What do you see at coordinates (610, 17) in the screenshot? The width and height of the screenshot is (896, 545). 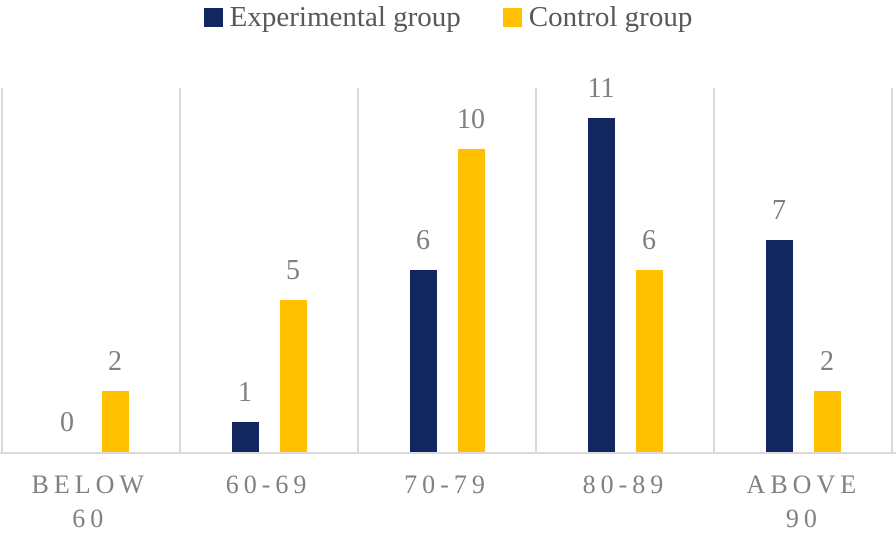 I see `legend-label: Control group` at bounding box center [610, 17].